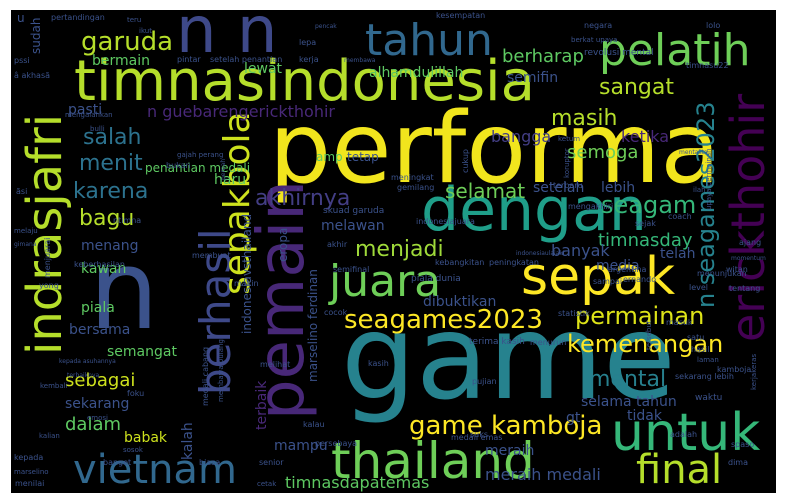 Image resolution: width=794 pixels, height=504 pixels. What do you see at coordinates (521, 136) in the screenshot?
I see `word-bangga: bangga` at bounding box center [521, 136].